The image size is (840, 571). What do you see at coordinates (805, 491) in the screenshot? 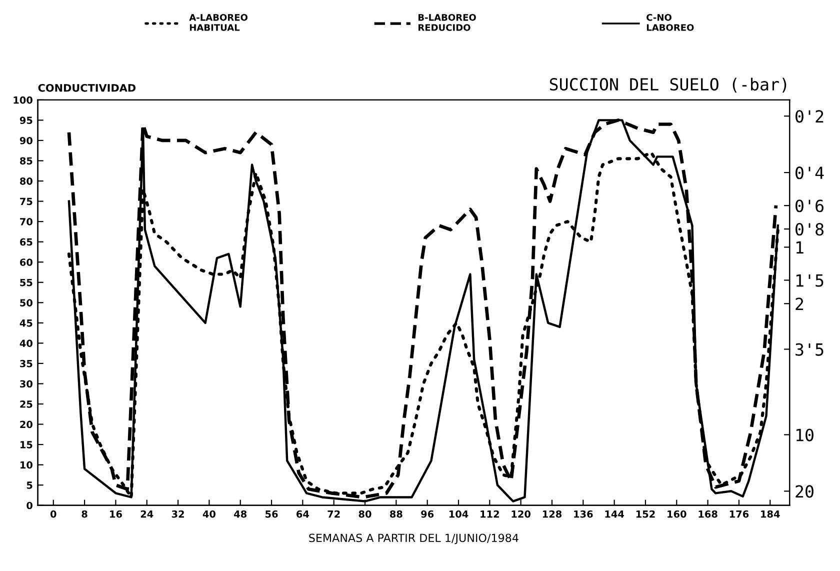
I see `y2-tick-label: 20` at bounding box center [805, 491].